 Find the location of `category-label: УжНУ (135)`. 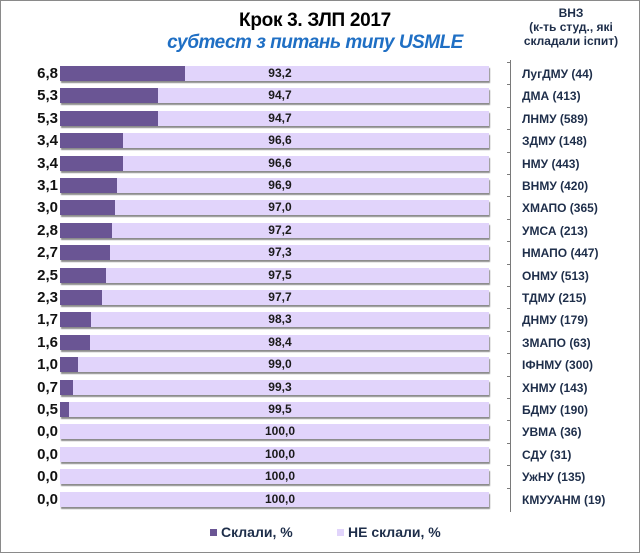

category-label: УжНУ (135) is located at coordinates (554, 477).